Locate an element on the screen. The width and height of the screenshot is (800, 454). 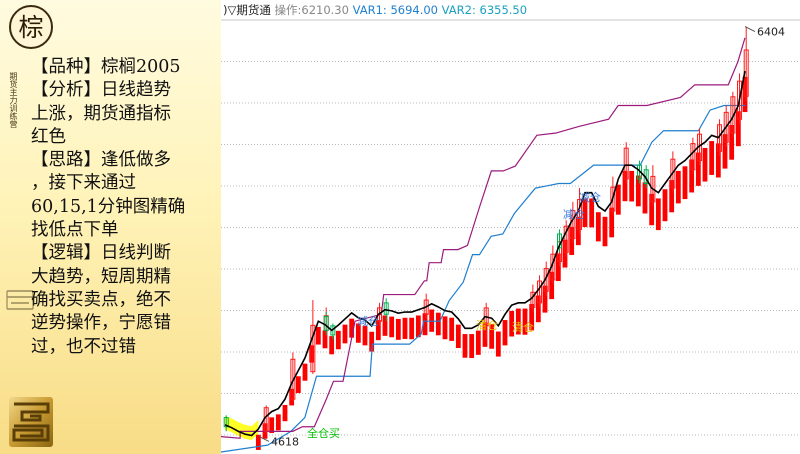
signal-label: 全仓买 is located at coordinates (323, 433).